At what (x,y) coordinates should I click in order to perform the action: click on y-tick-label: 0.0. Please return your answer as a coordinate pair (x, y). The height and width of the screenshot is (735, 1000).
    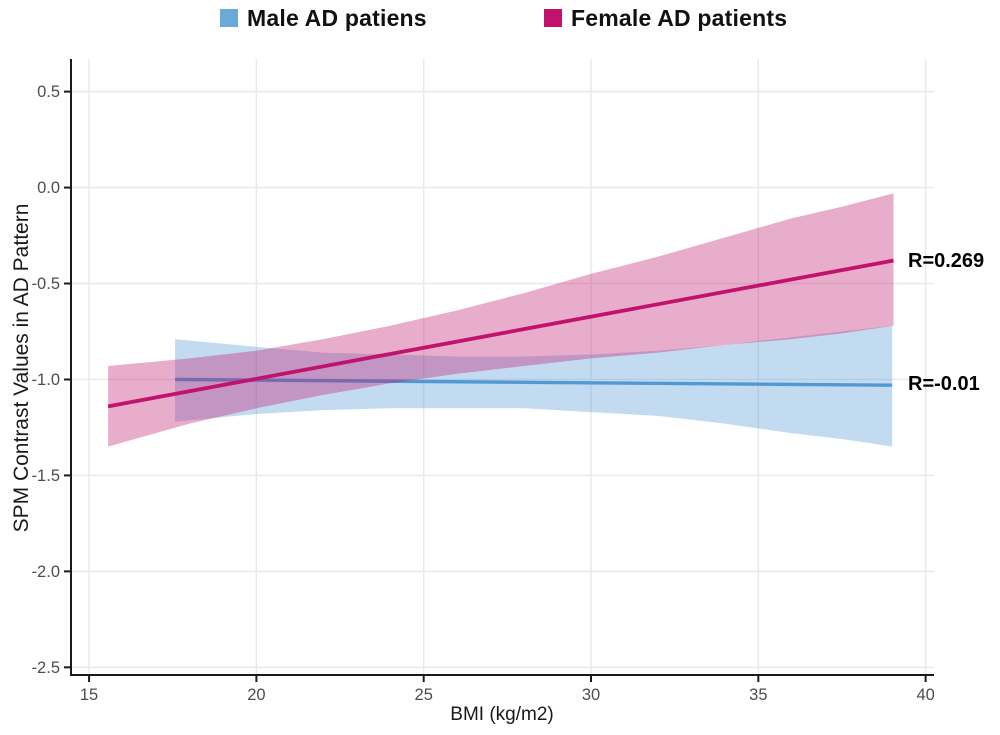
    Looking at the image, I should click on (48, 188).